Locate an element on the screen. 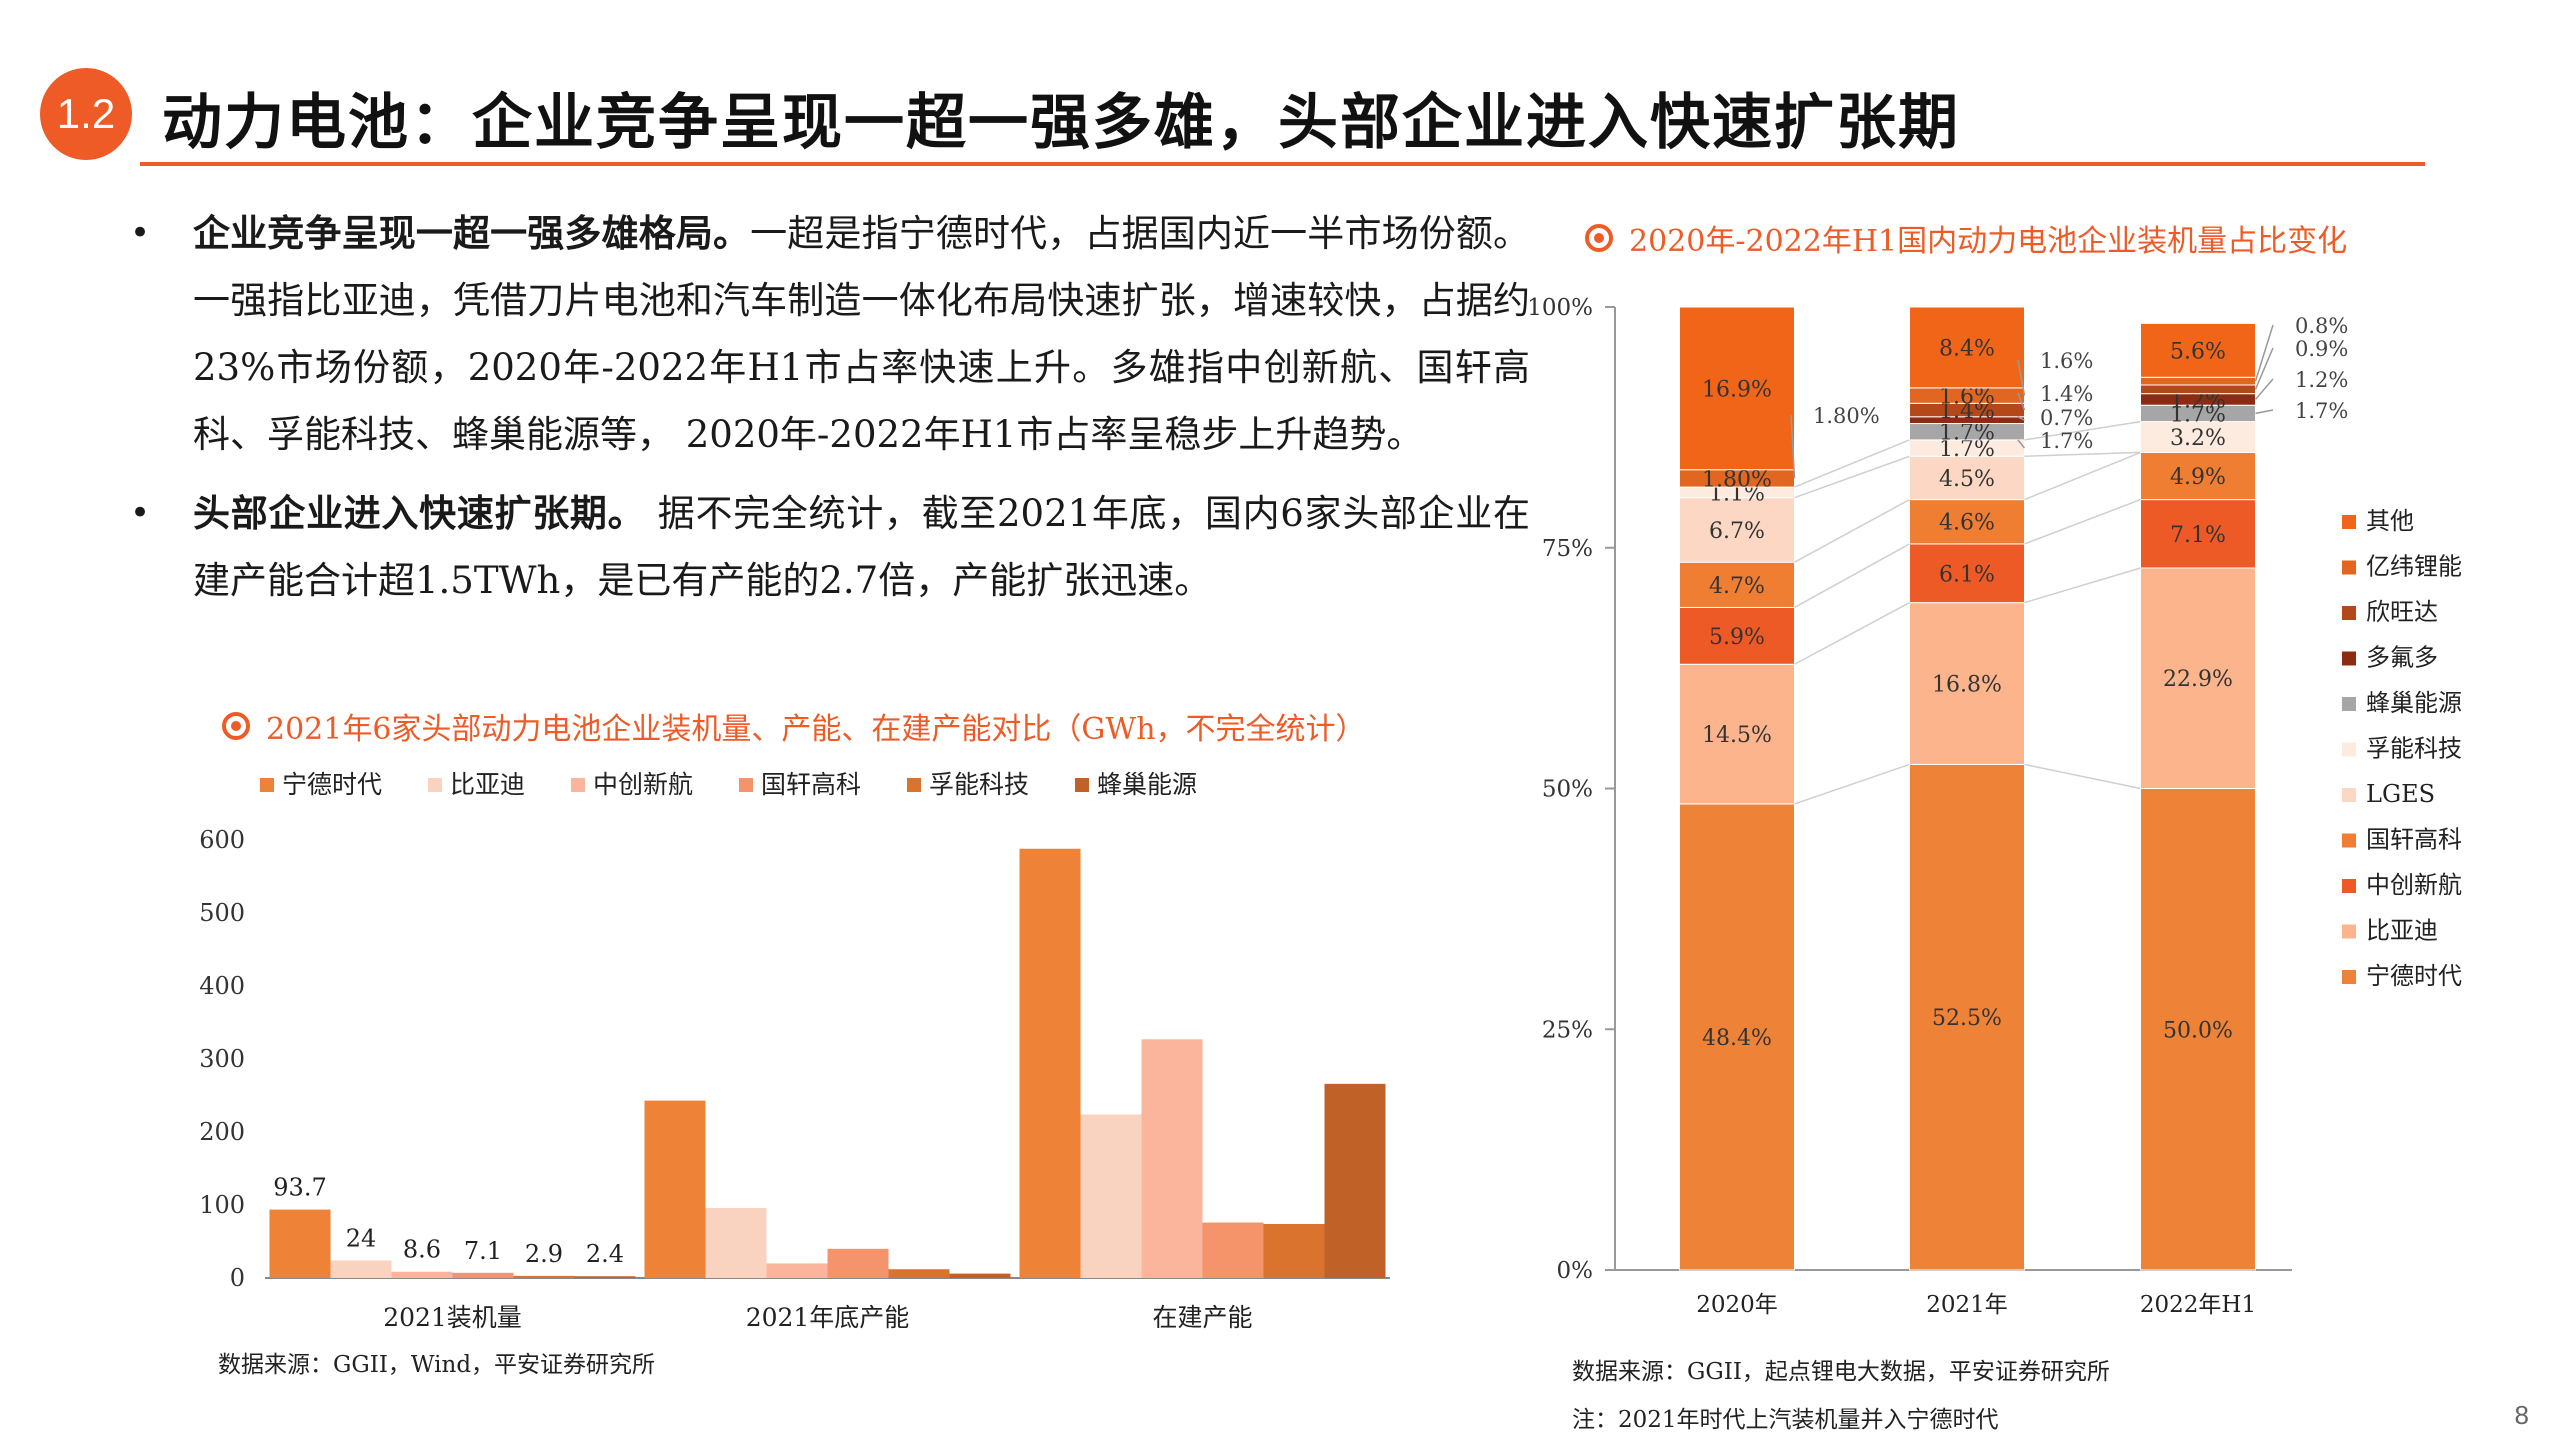 The width and height of the screenshot is (2559, 1439). segment-label: 4.7% is located at coordinates (1737, 586).